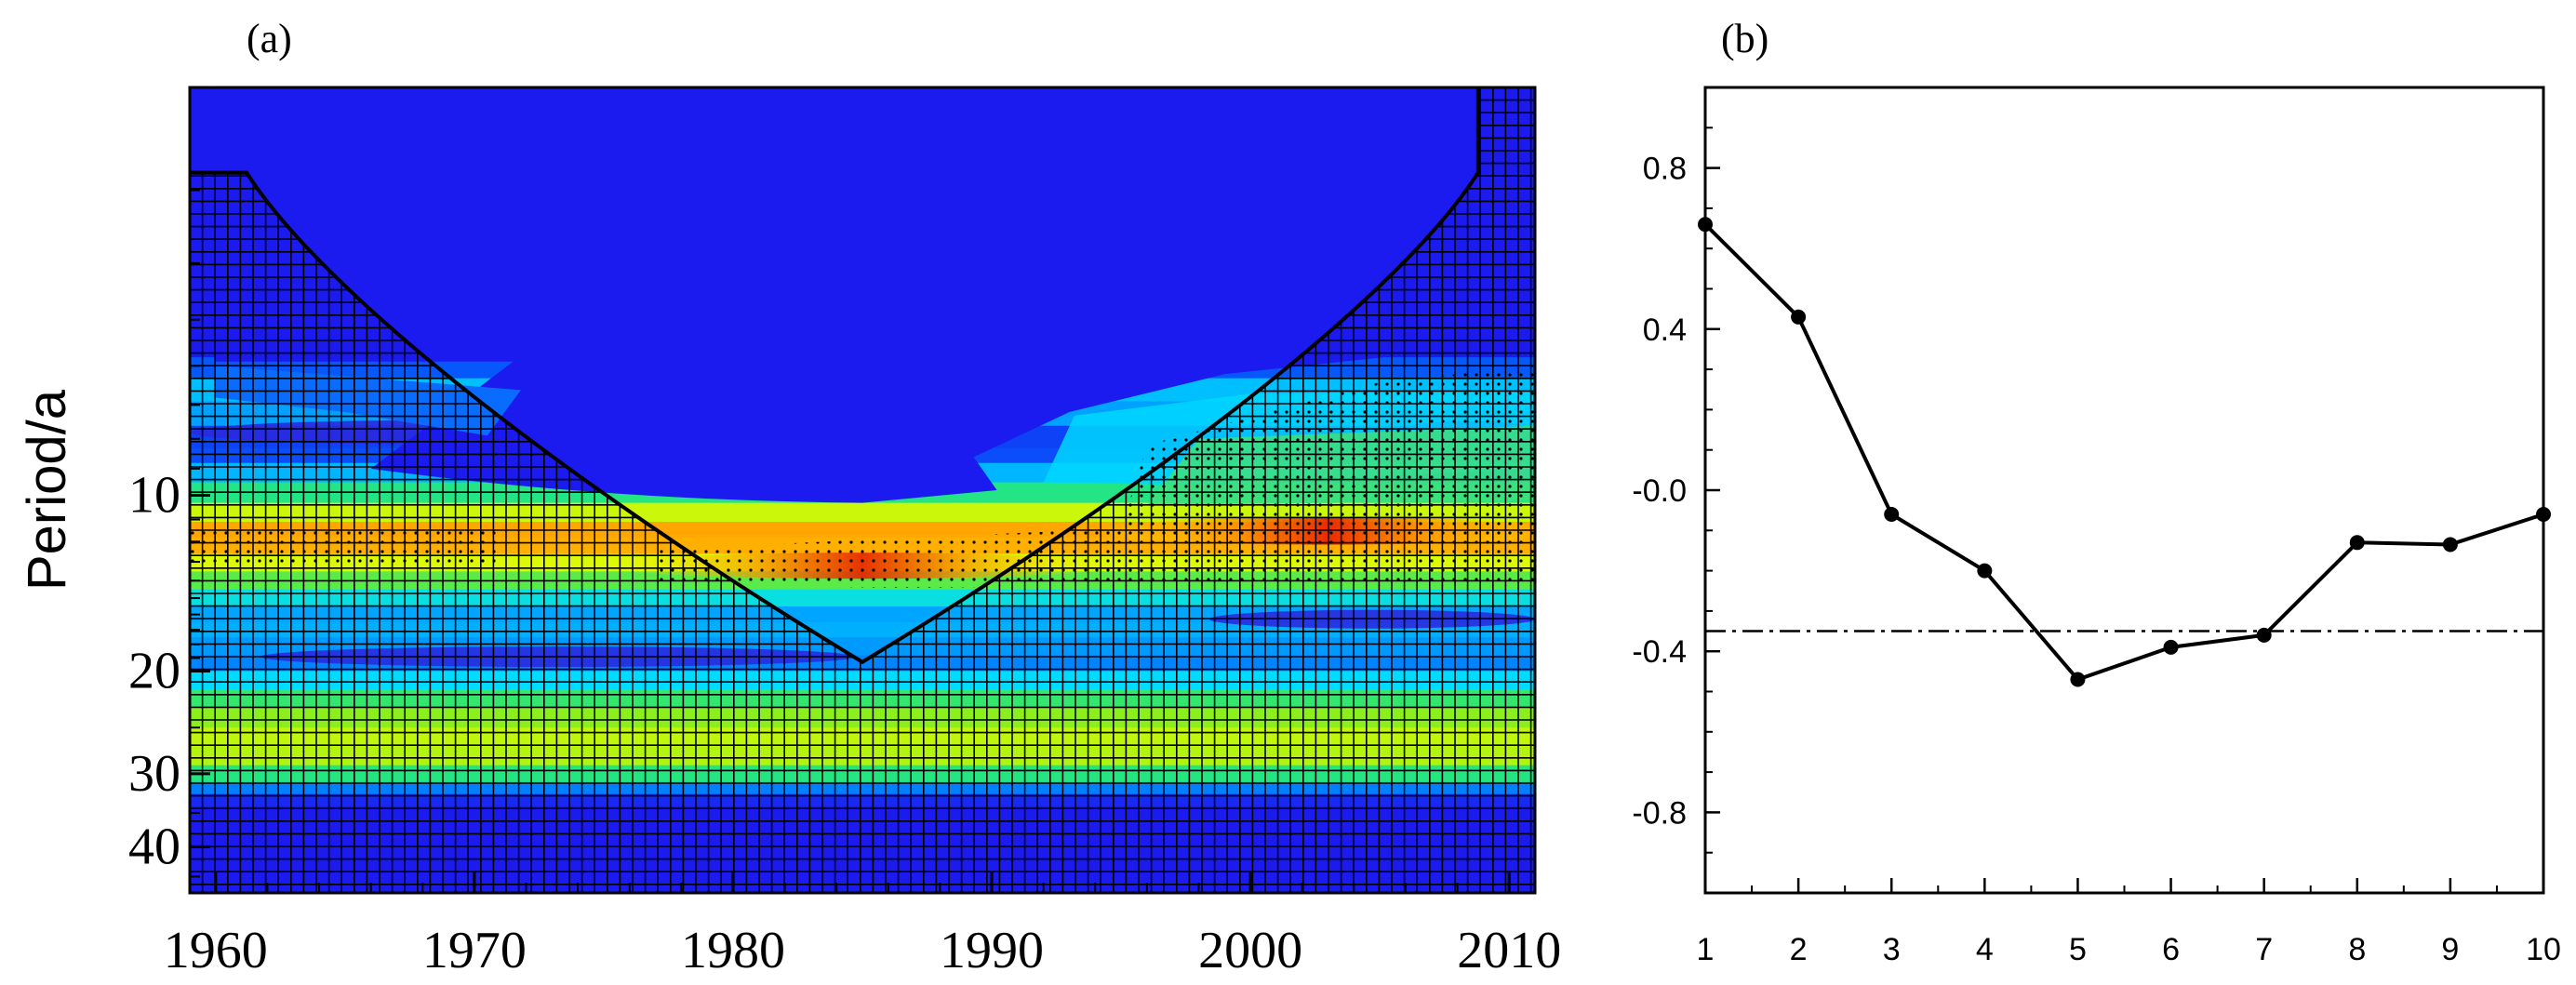 This screenshot has width=2576, height=985. What do you see at coordinates (2543, 949) in the screenshot?
I see `x-tick-label-b: 10` at bounding box center [2543, 949].